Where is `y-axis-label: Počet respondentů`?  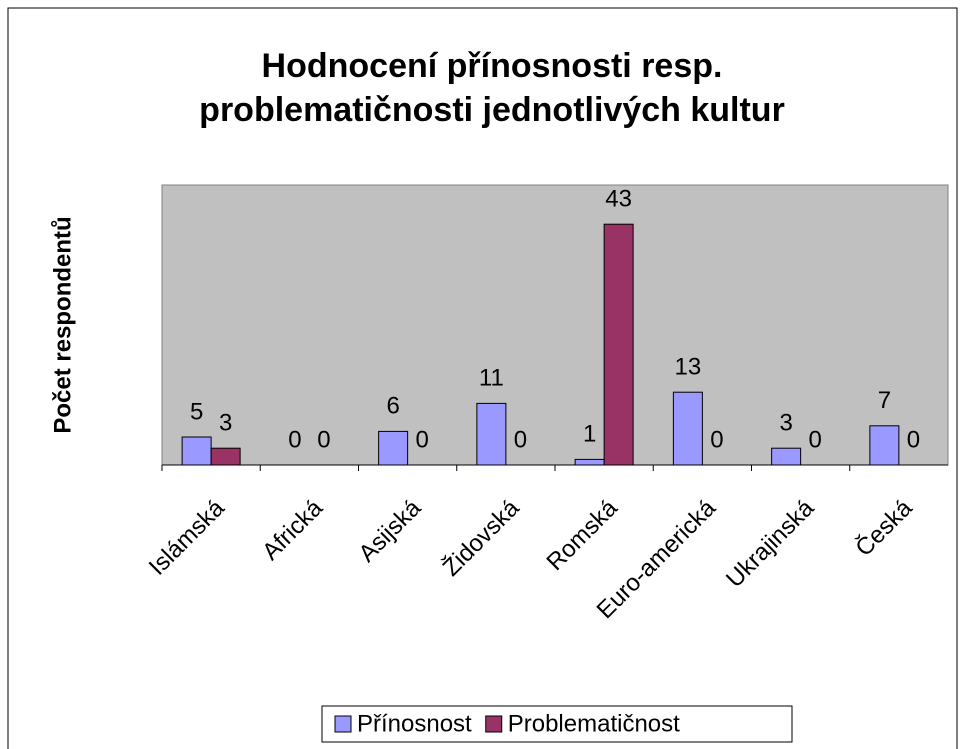 y-axis-label: Počet respondentů is located at coordinates (62, 324).